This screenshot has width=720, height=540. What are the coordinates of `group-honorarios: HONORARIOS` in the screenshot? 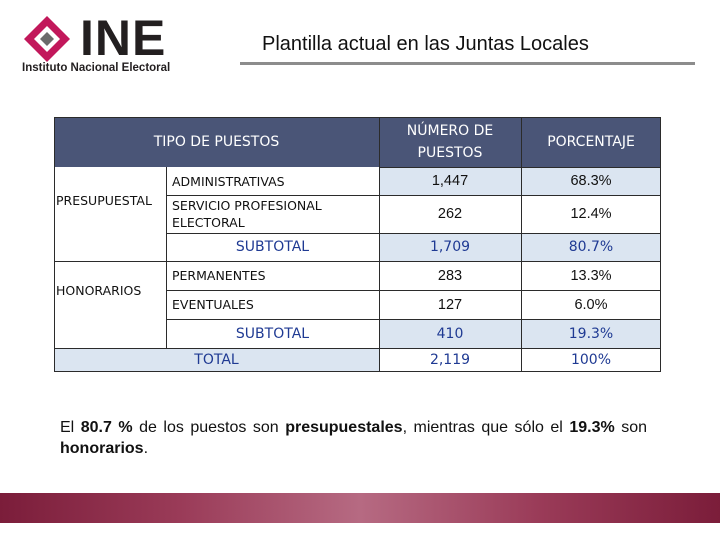 It's located at (99, 290).